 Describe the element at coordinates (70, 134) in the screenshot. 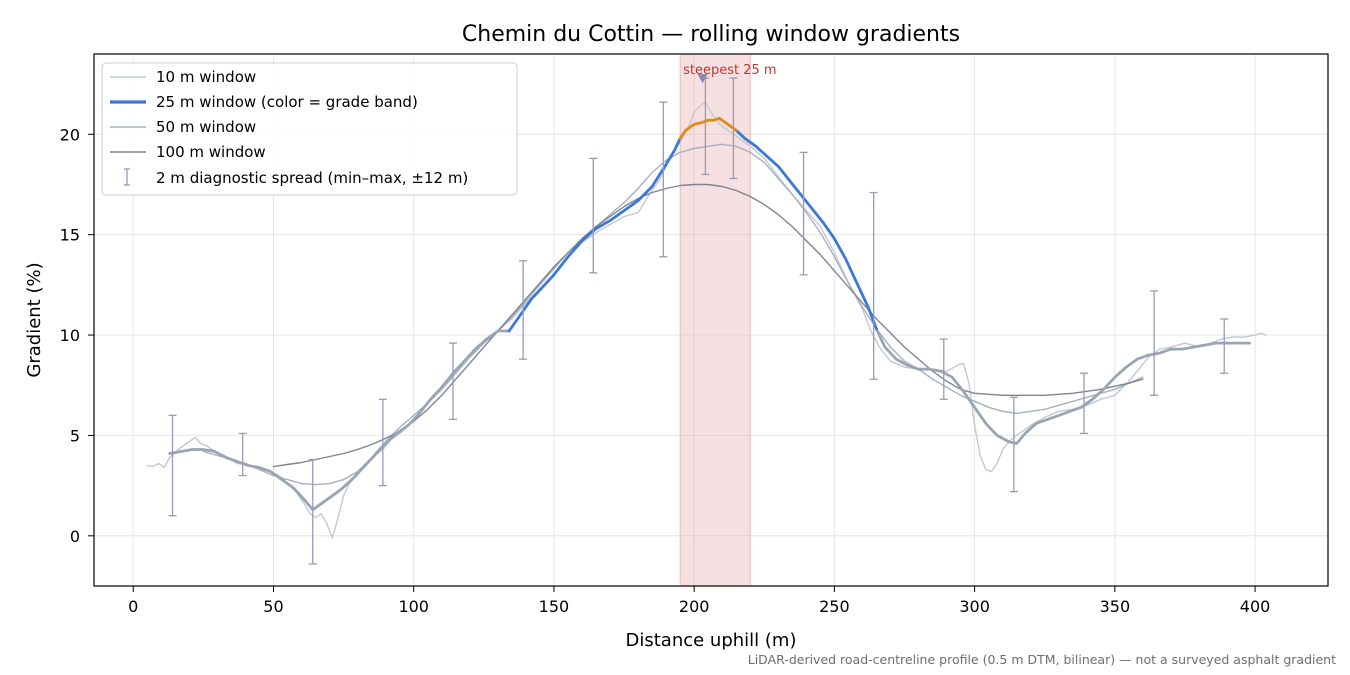

I see `y-tick-label: 20` at that location.